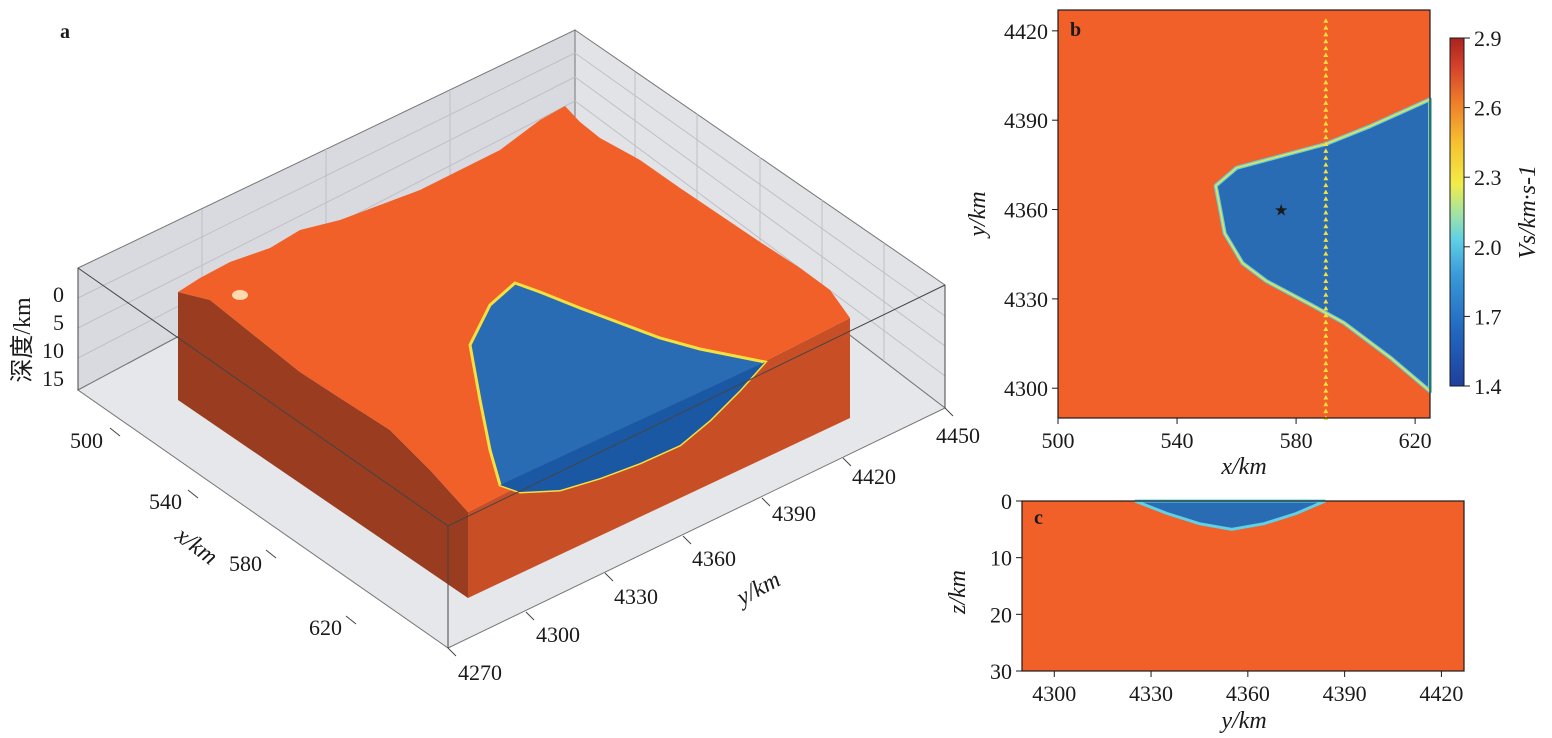 This screenshot has width=1552, height=738. Describe the element at coordinates (58, 294) in the screenshot. I see `a-z-tick-0: 0` at that location.